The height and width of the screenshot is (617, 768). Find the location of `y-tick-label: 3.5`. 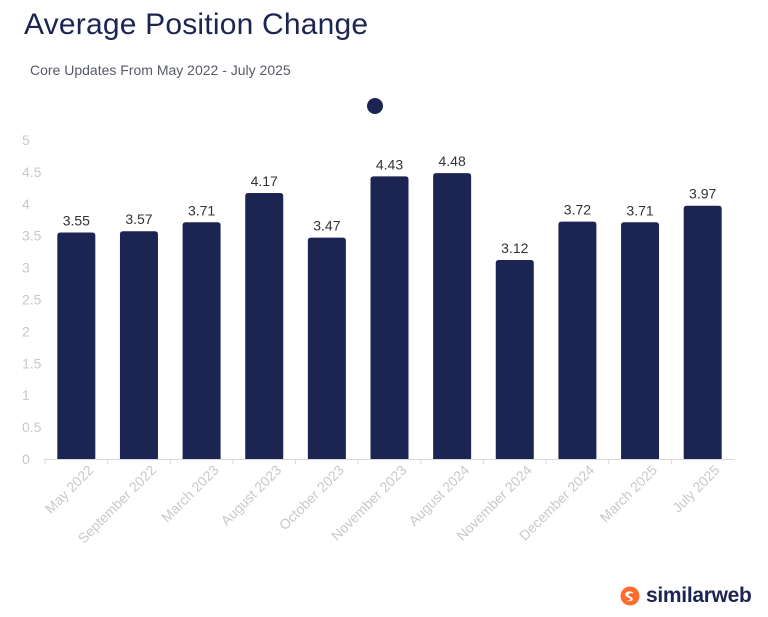

y-tick-label: 3.5 is located at coordinates (32, 236).